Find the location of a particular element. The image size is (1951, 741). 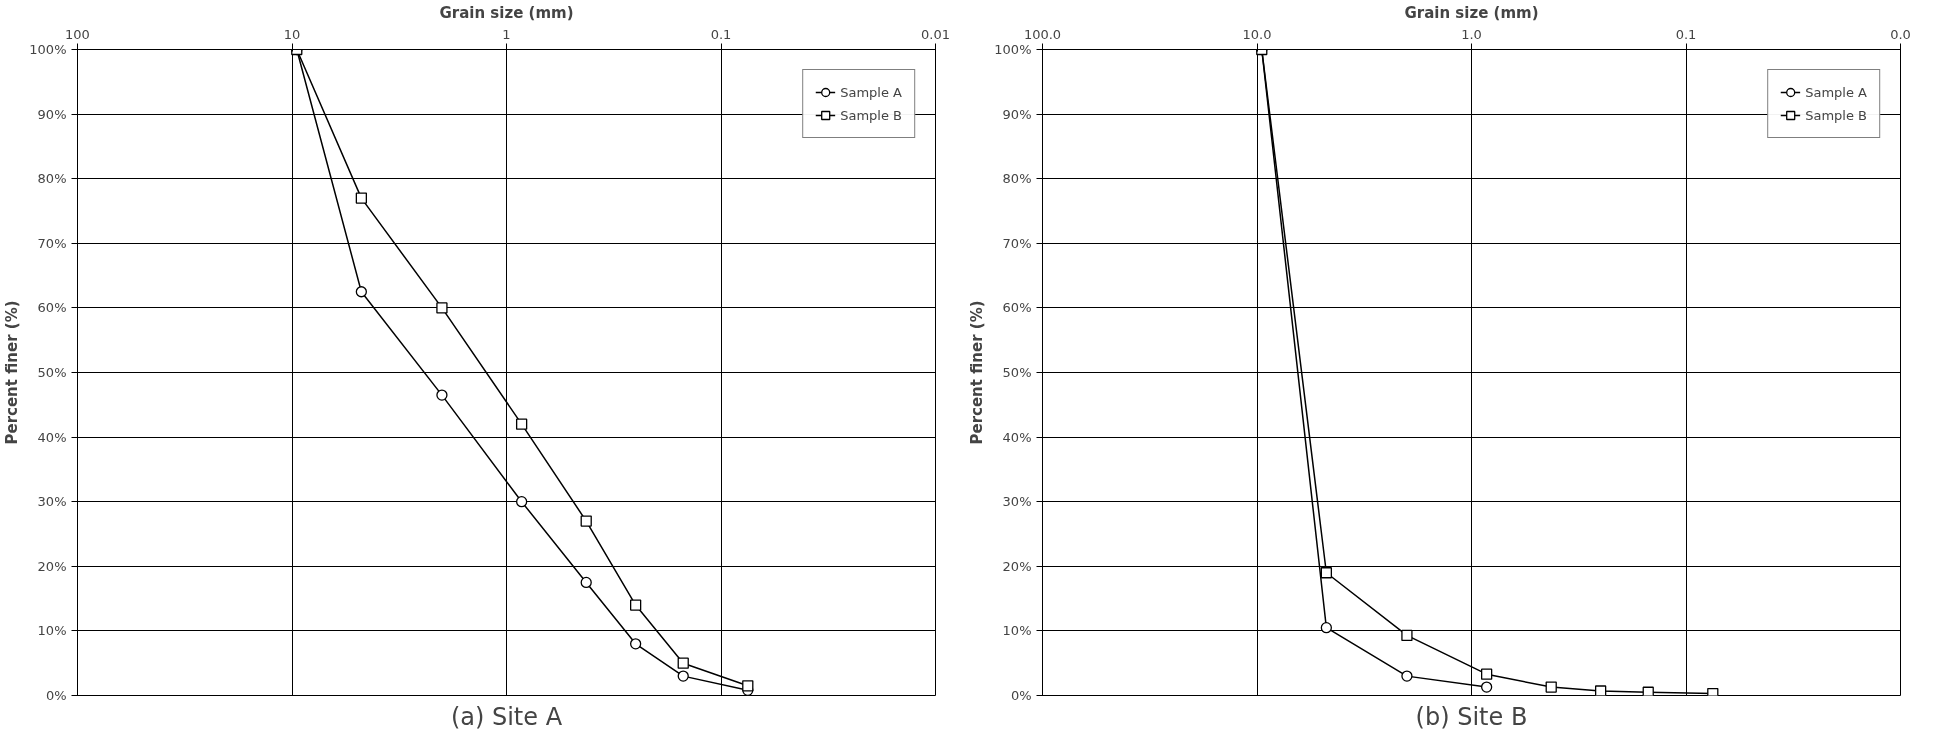

x-tick-label: 100 is located at coordinates (77, 34).